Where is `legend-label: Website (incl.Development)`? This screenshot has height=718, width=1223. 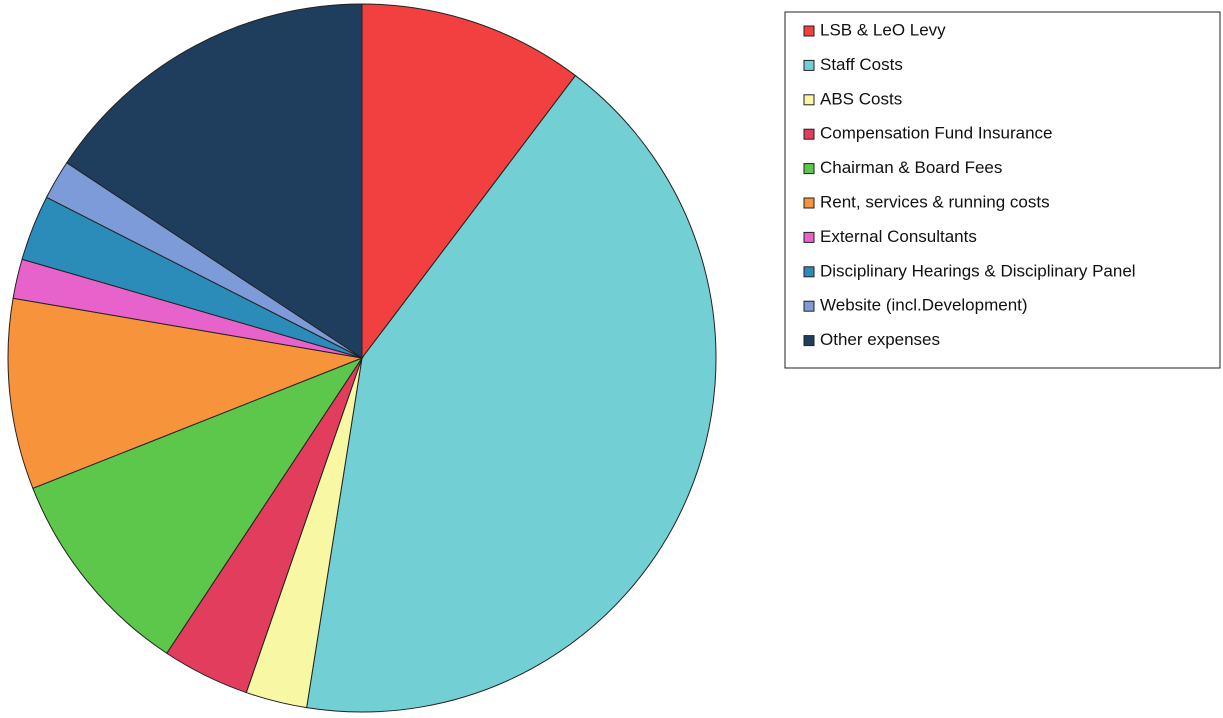
legend-label: Website (incl.Development) is located at coordinates (924, 305).